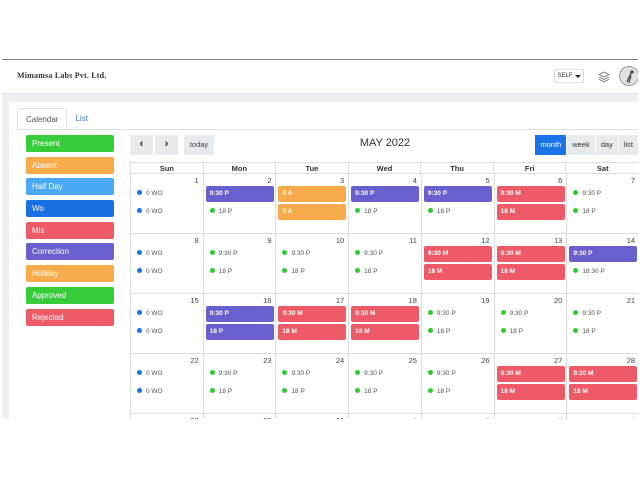 The height and width of the screenshot is (480, 640). What do you see at coordinates (560, 180) in the screenshot?
I see `day-number: 6` at bounding box center [560, 180].